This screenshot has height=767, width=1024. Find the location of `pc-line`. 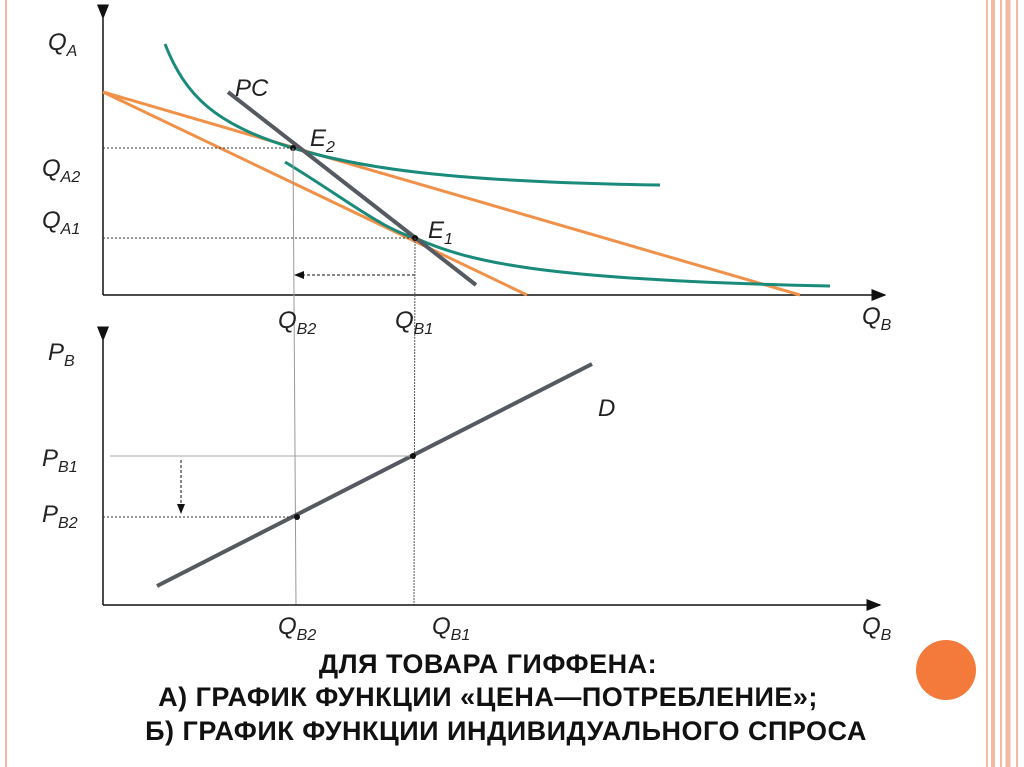

pc-line is located at coordinates (352, 188).